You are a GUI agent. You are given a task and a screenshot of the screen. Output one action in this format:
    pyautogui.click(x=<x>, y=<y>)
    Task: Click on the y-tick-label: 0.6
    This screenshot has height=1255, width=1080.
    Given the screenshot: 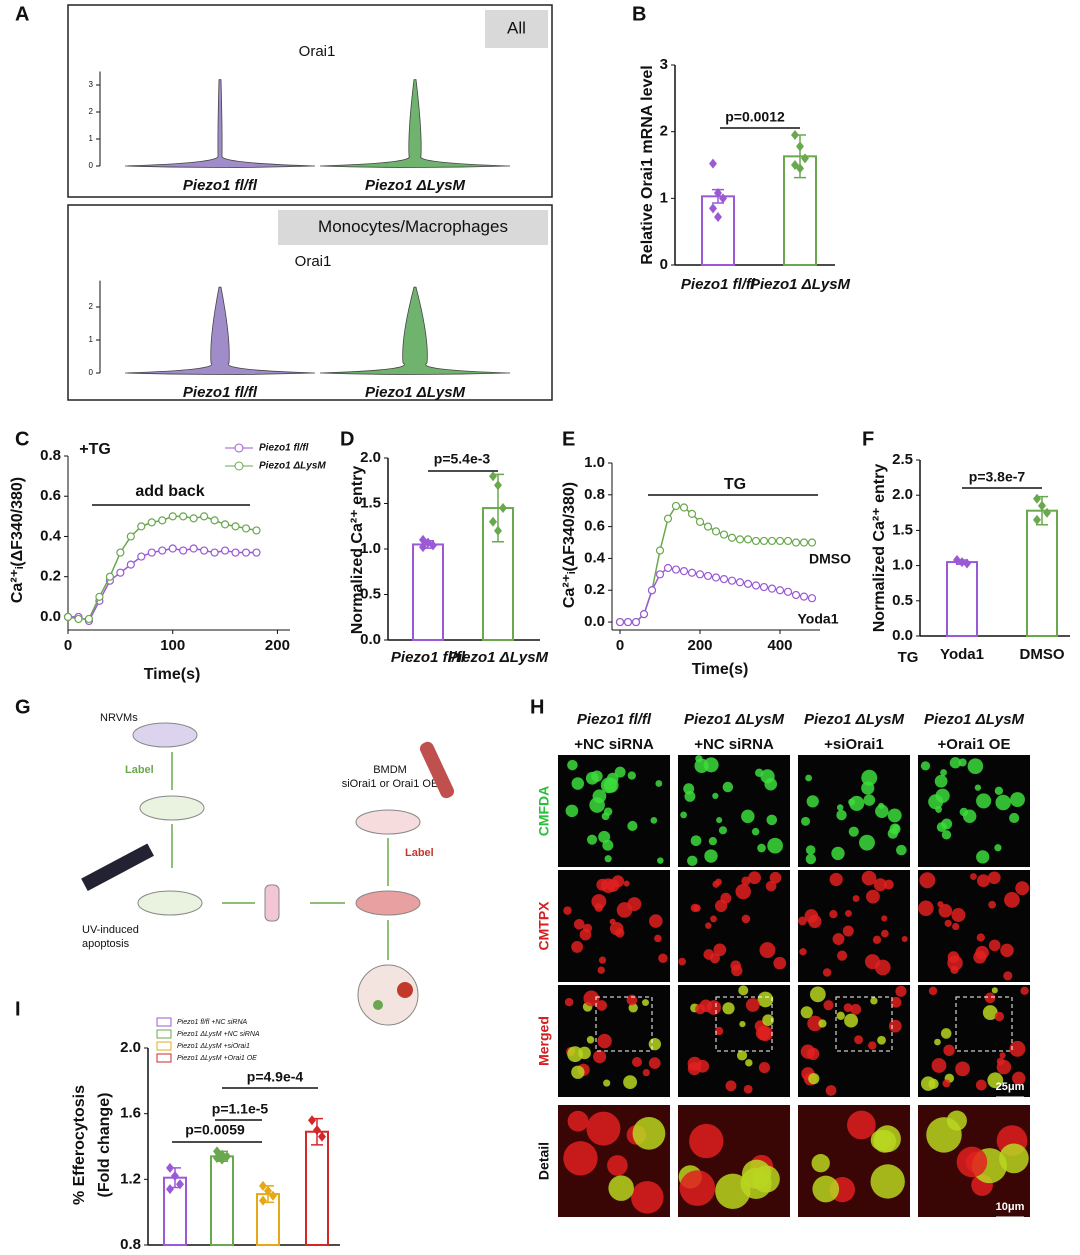 What is the action you would take?
    pyautogui.click(x=50, y=495)
    